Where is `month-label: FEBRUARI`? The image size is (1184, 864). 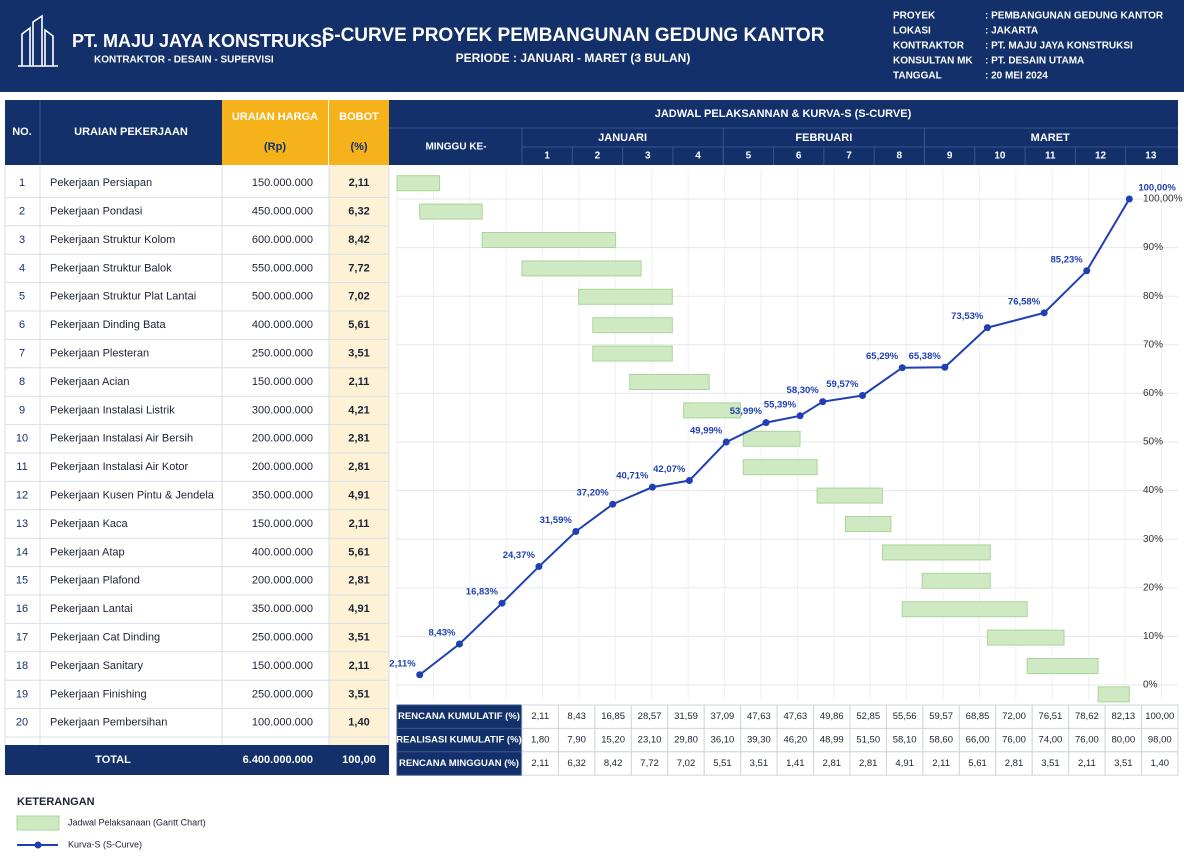 month-label: FEBRUARI is located at coordinates (823, 138).